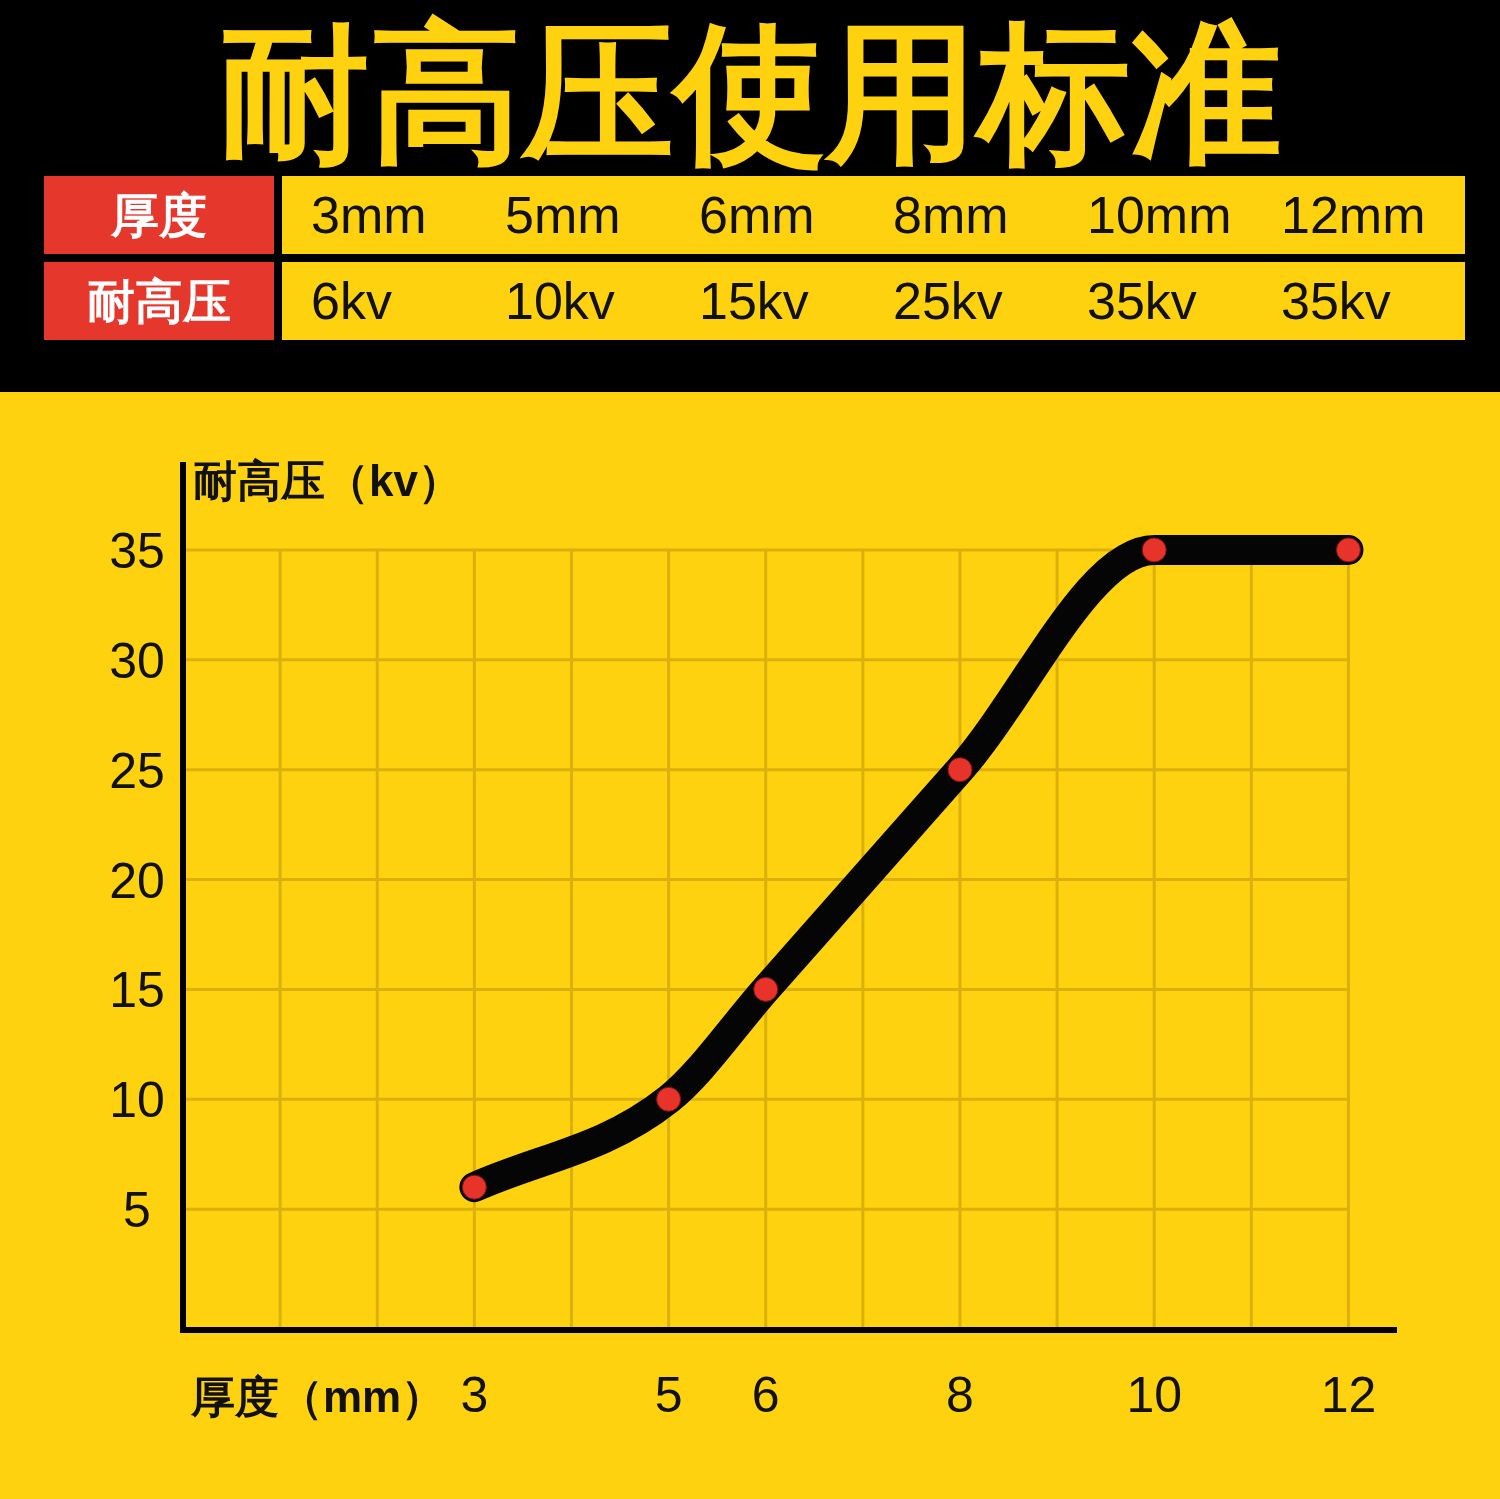  I want to click on text: 12mm, so click(1353, 215).